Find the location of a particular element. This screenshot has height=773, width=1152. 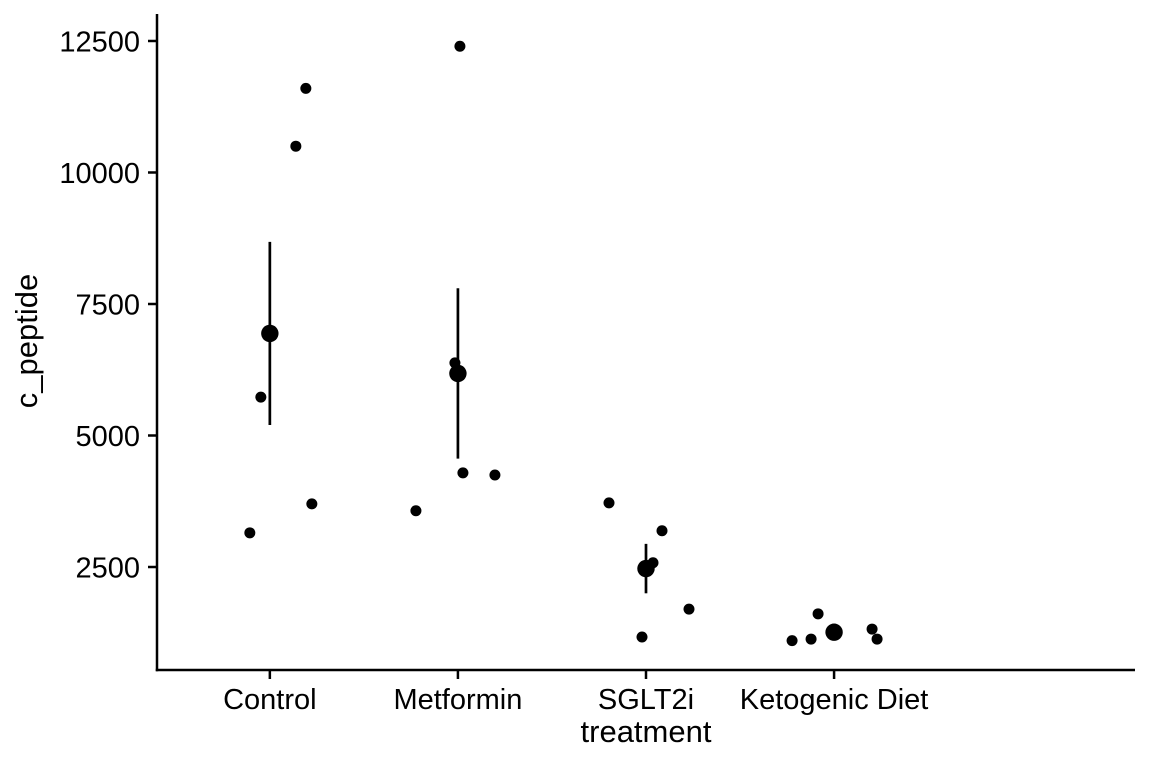

y-tick-label: 7500 is located at coordinates (107, 305).